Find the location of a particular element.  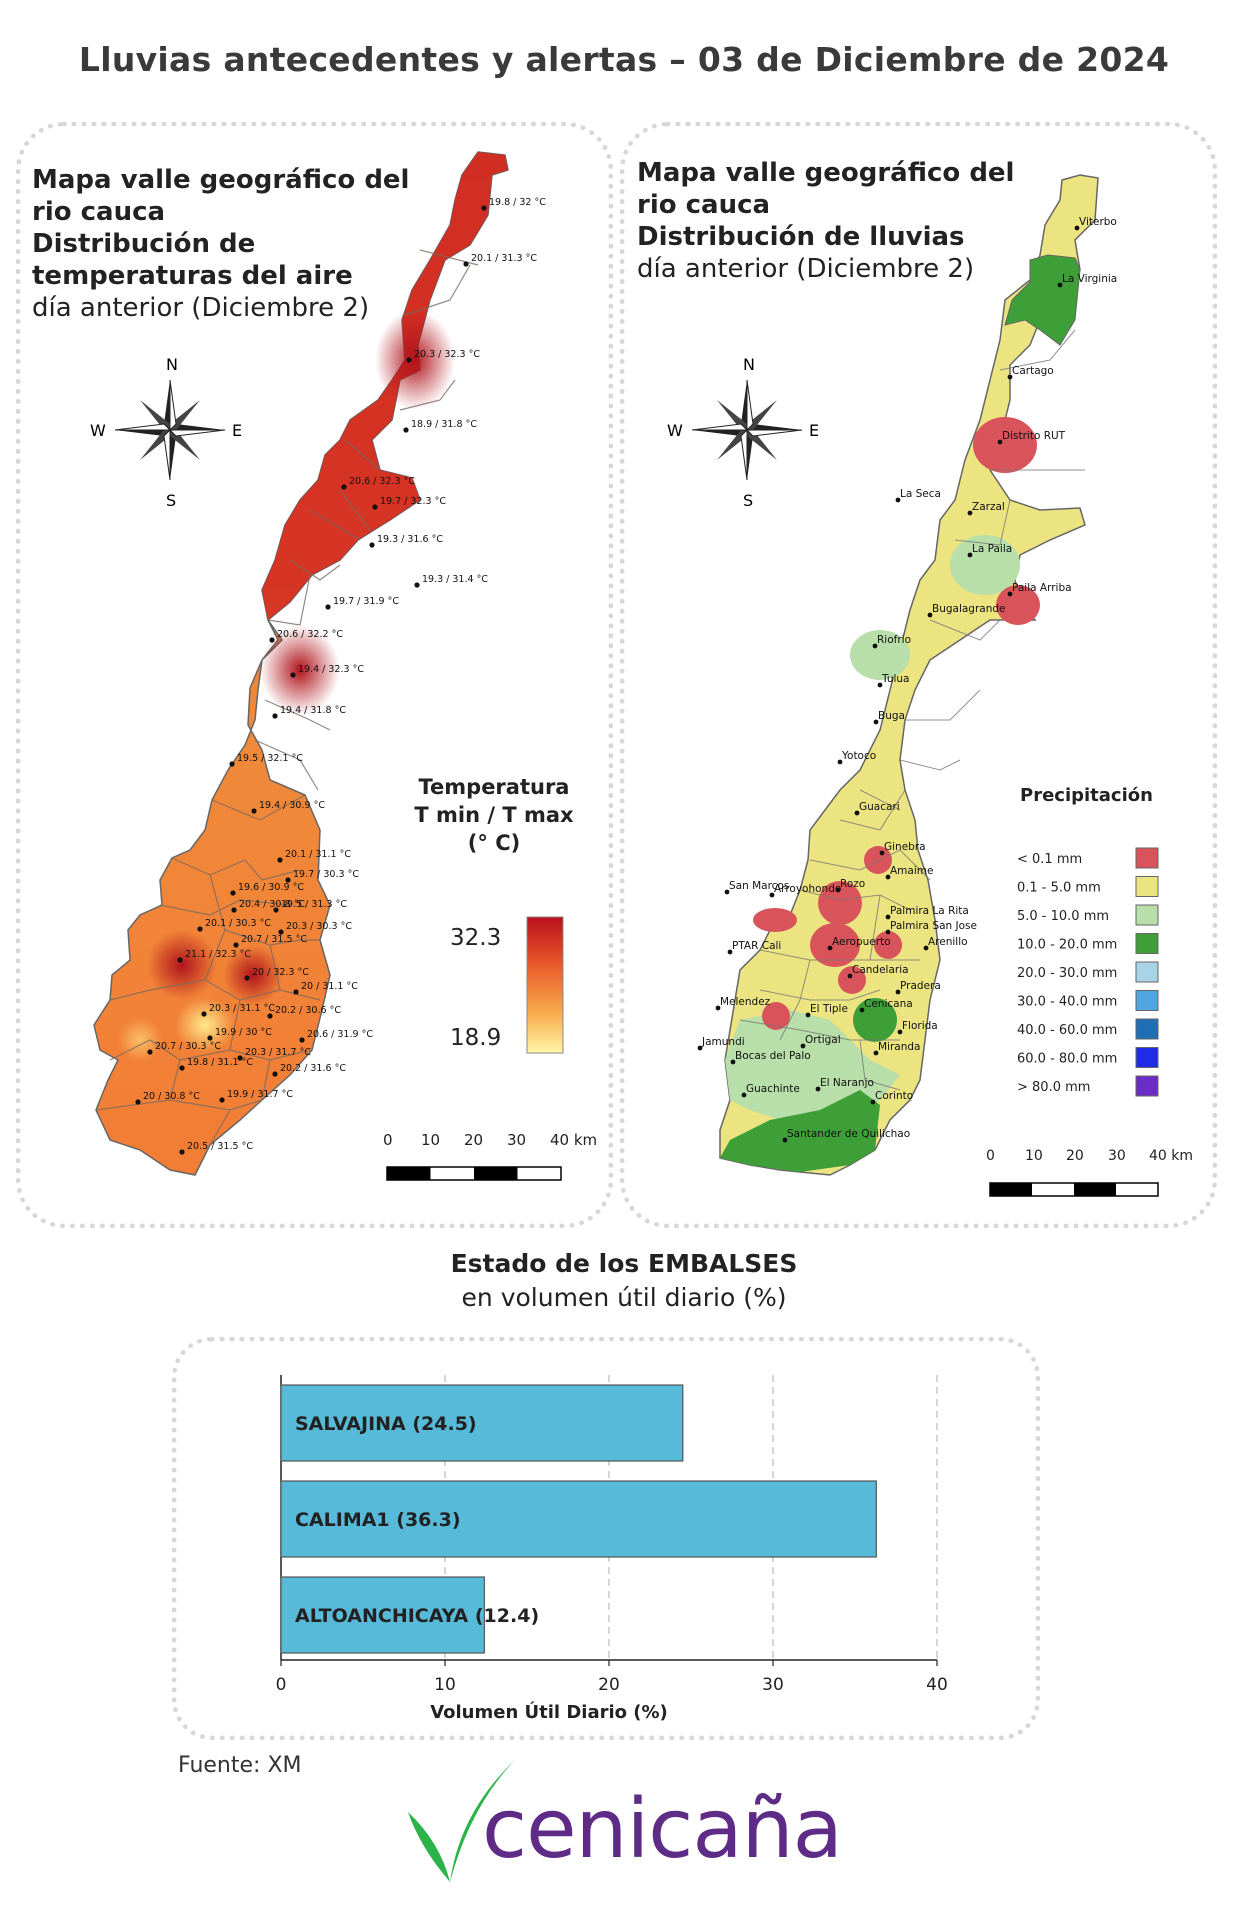

temperature-scale-bar is located at coordinates (474, 1173).